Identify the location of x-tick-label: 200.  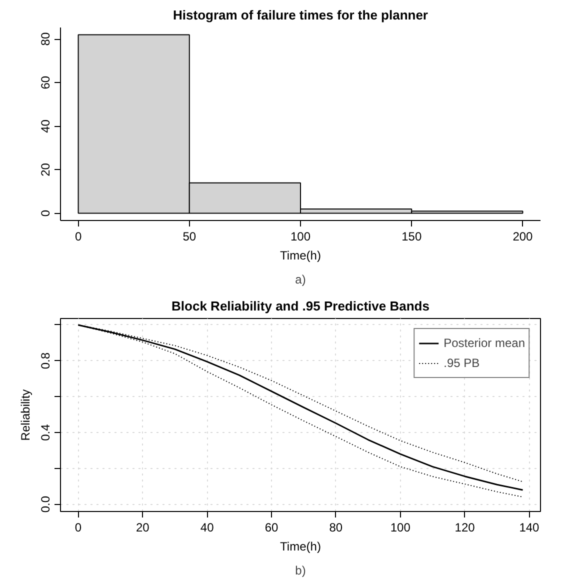
(523, 237).